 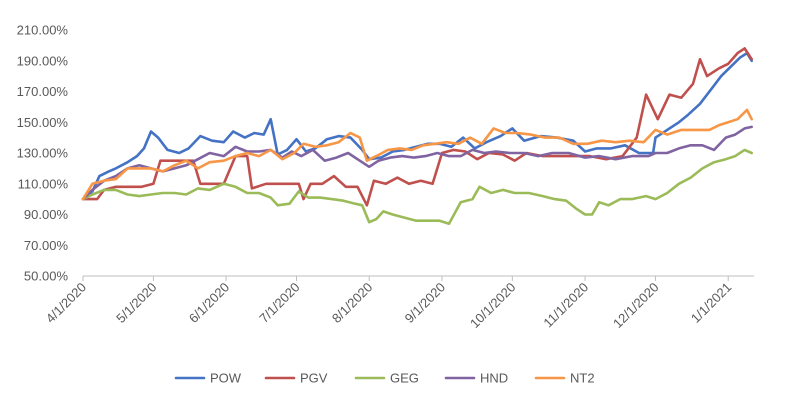 What do you see at coordinates (582, 378) in the screenshot?
I see `legend-label-nt2: NT2` at bounding box center [582, 378].